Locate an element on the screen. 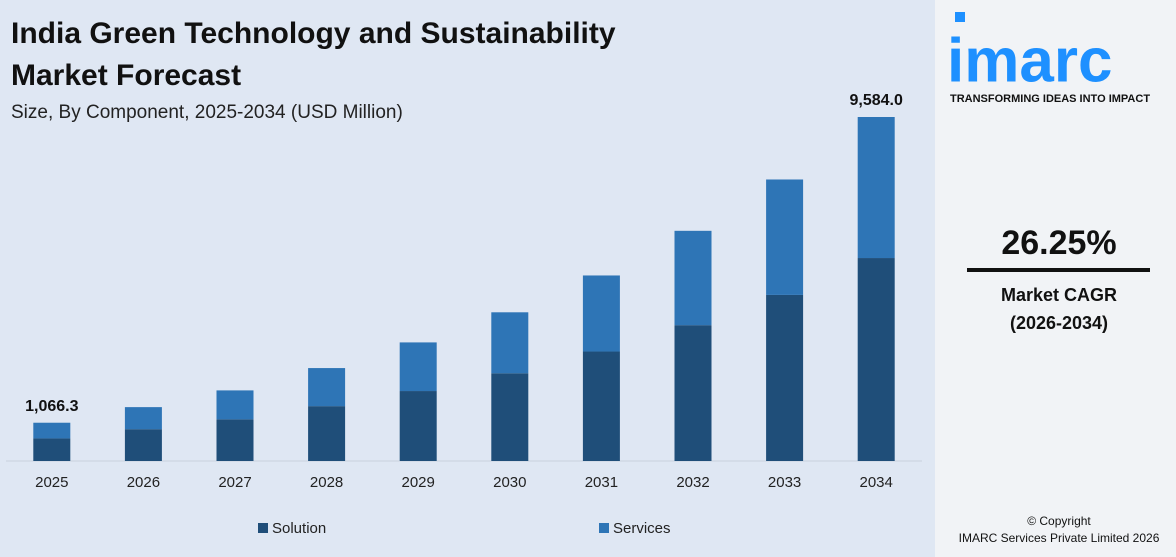 Image resolution: width=1176 pixels, height=557 pixels. x-tick-label: 2025 is located at coordinates (51, 482).